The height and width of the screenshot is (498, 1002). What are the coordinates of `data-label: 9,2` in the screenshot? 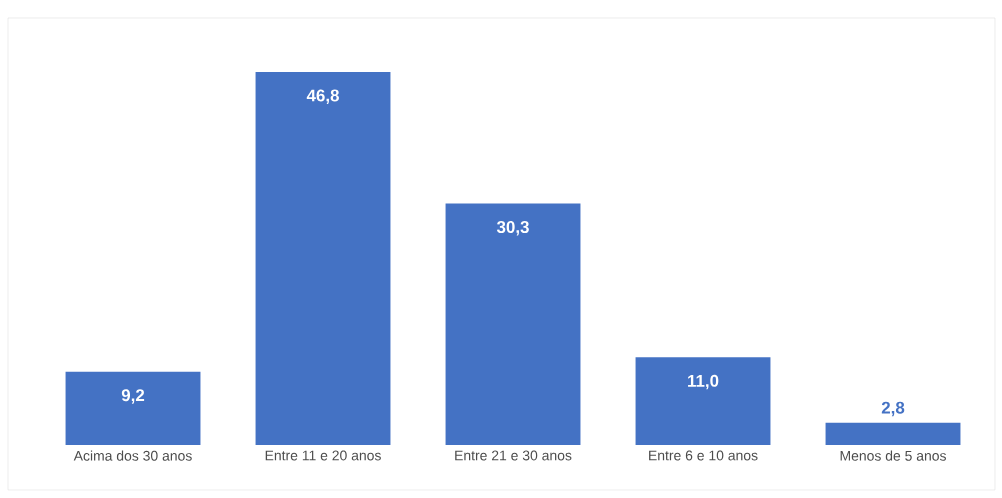 It's located at (133, 396).